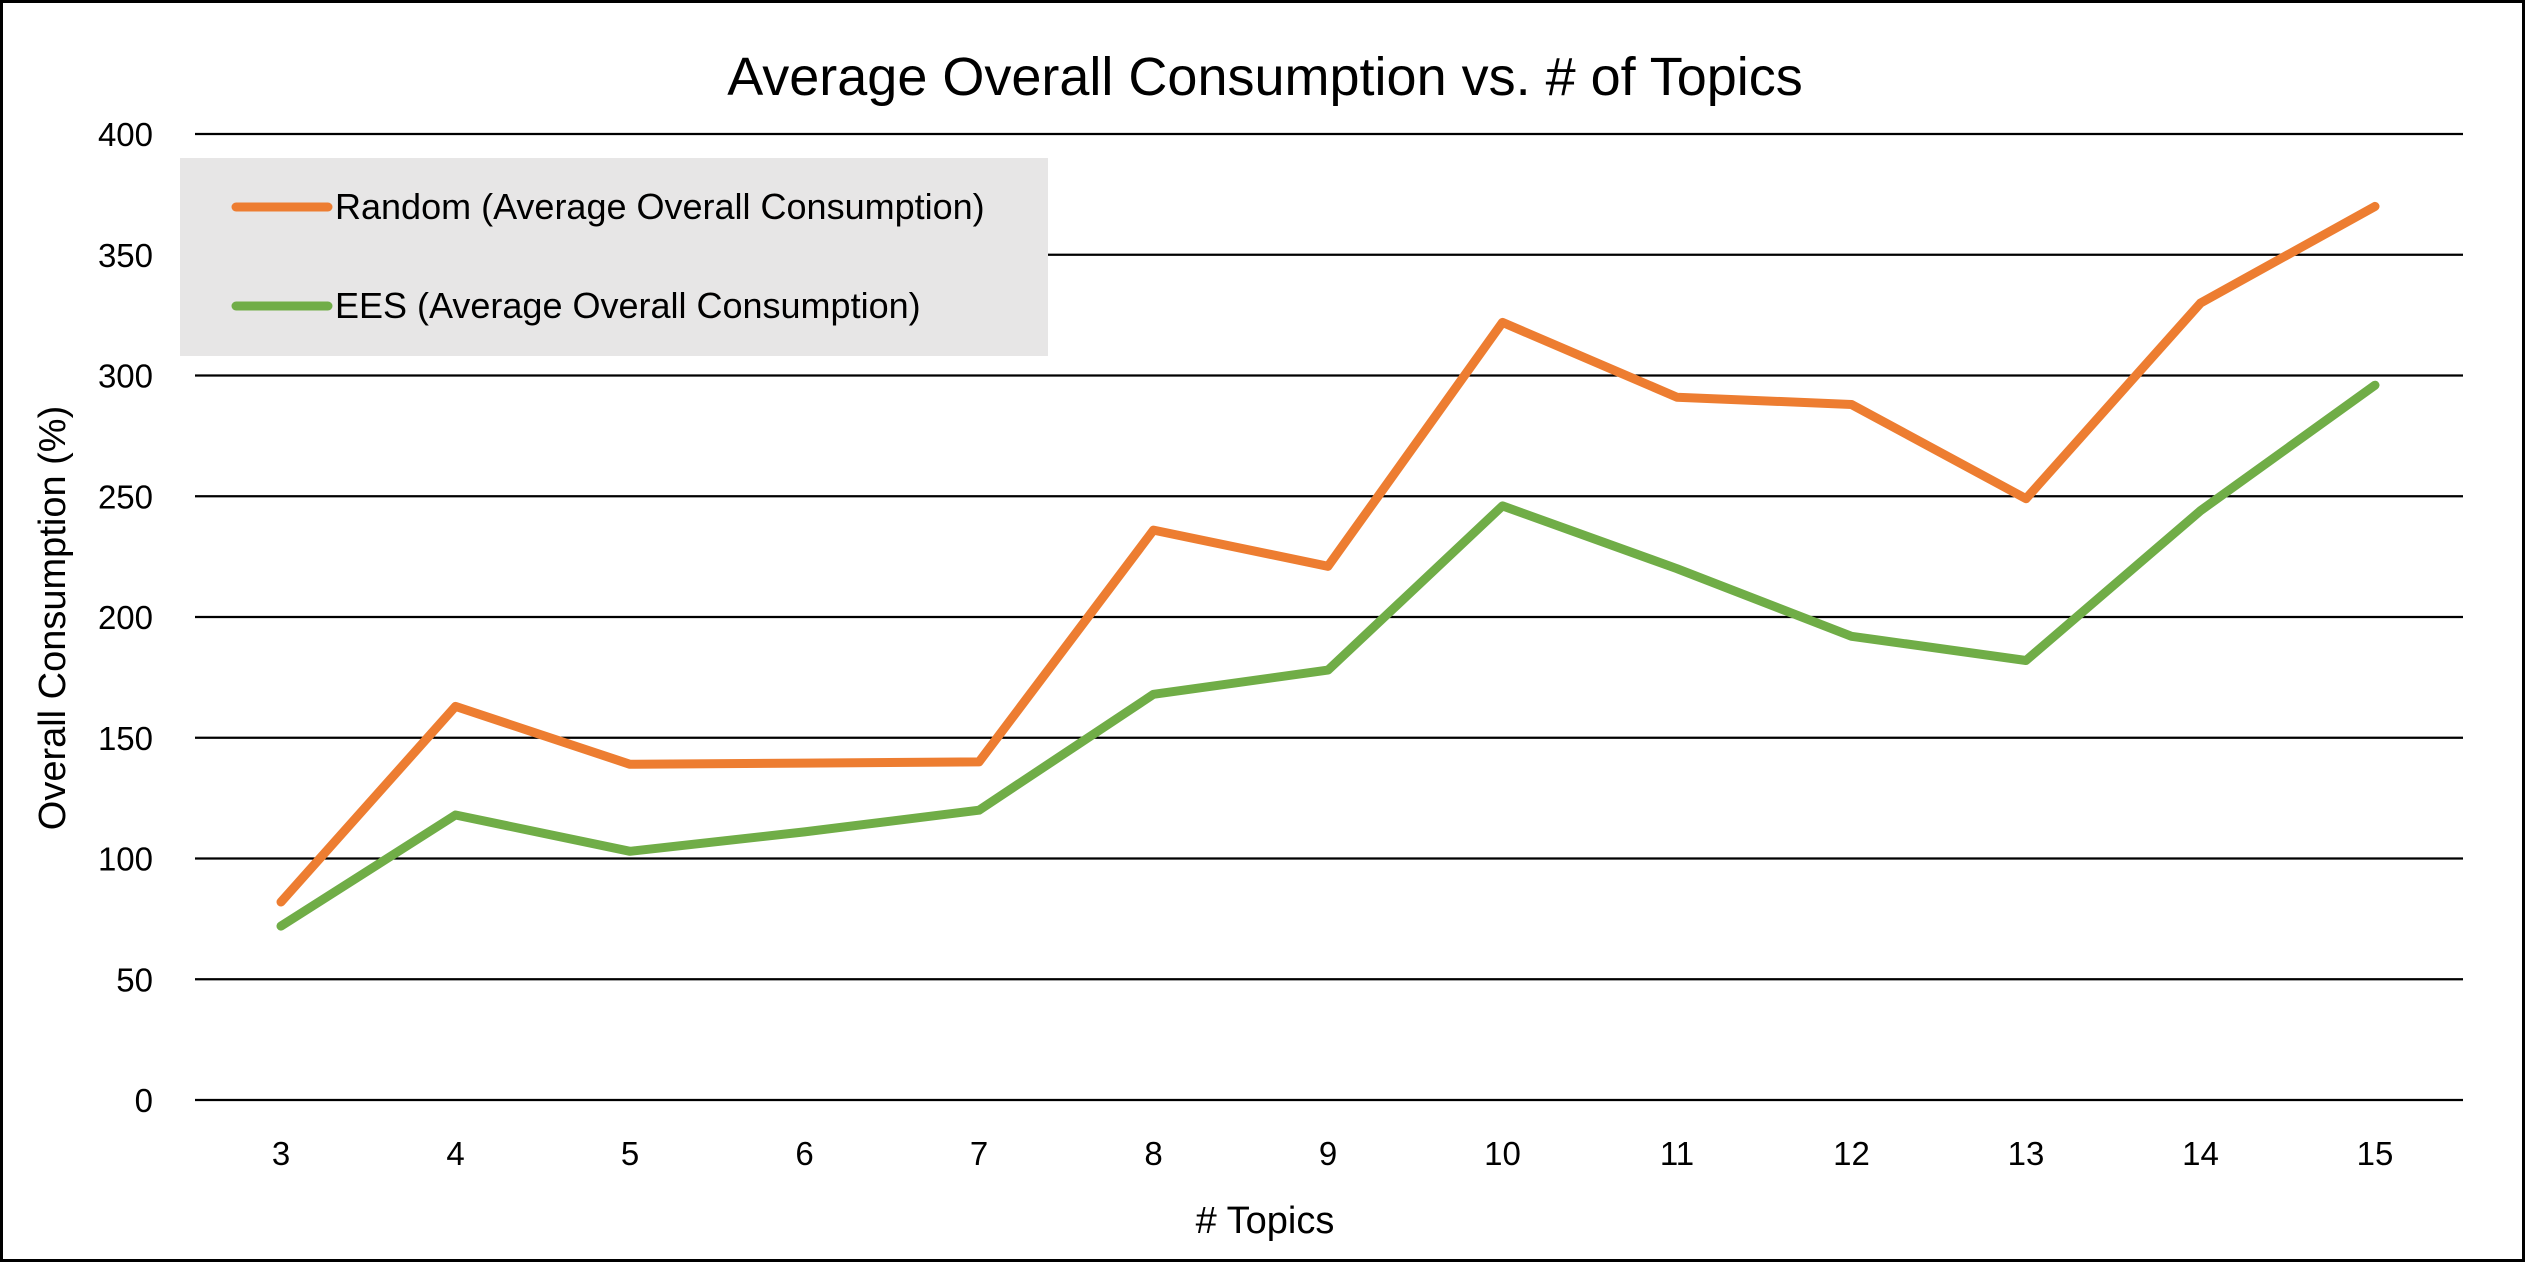 This screenshot has height=1265, width=2525. Describe the element at coordinates (630, 1153) in the screenshot. I see `x-tick-label: 5` at that location.